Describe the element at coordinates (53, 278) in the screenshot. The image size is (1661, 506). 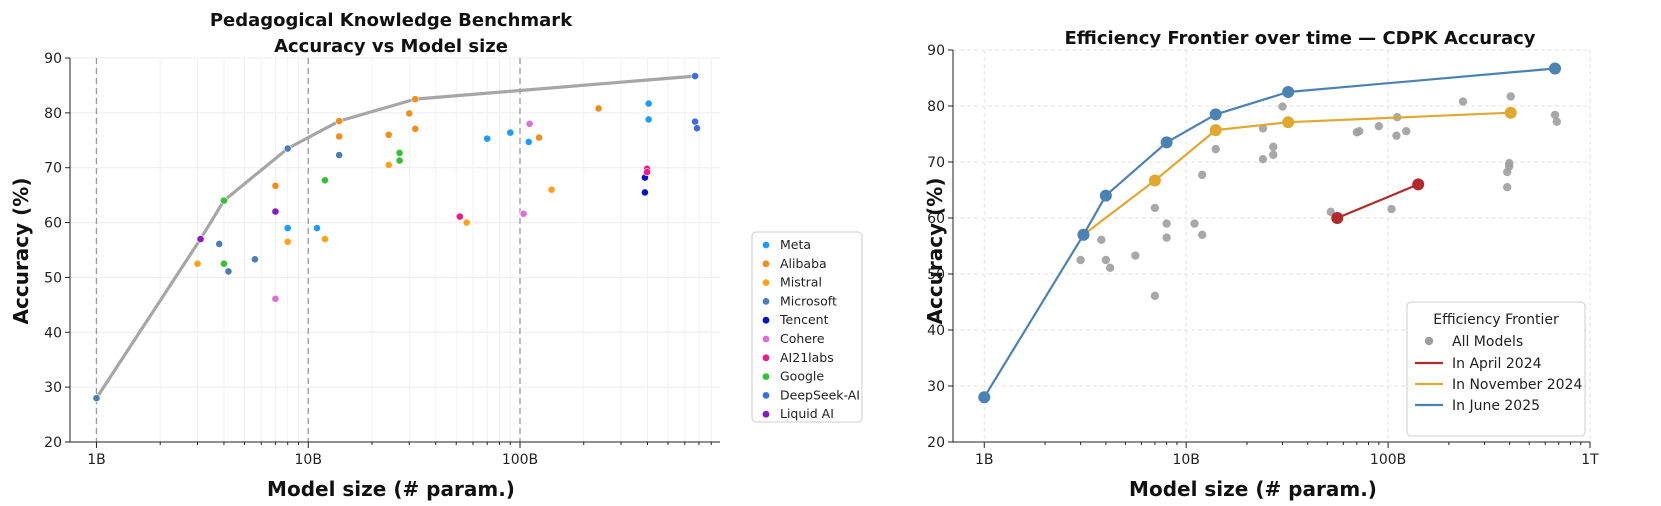
I see `left-ytick-label: 50` at that location.